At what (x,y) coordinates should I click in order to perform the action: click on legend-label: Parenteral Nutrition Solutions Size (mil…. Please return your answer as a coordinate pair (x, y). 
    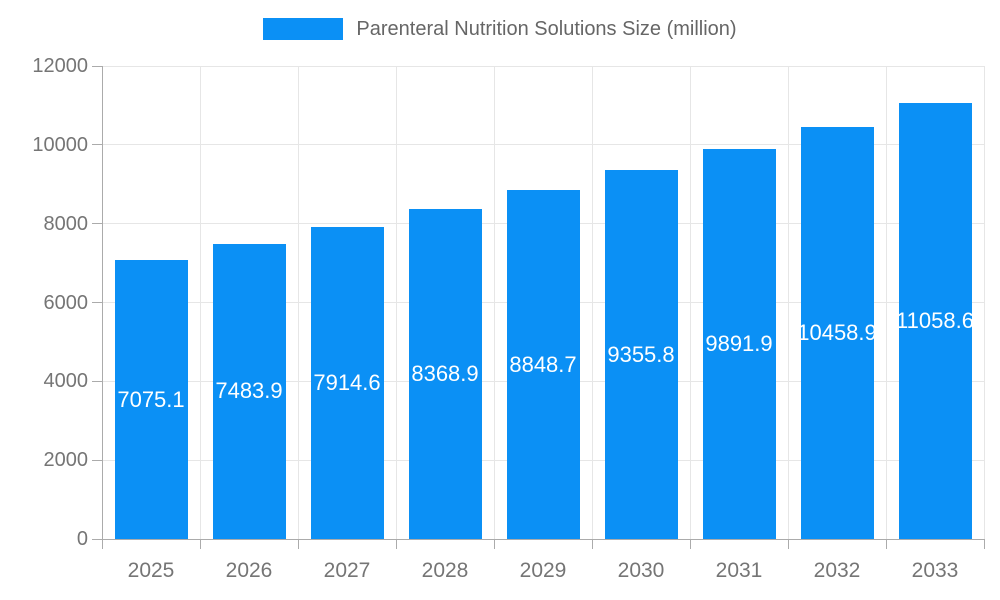
    Looking at the image, I should click on (546, 29).